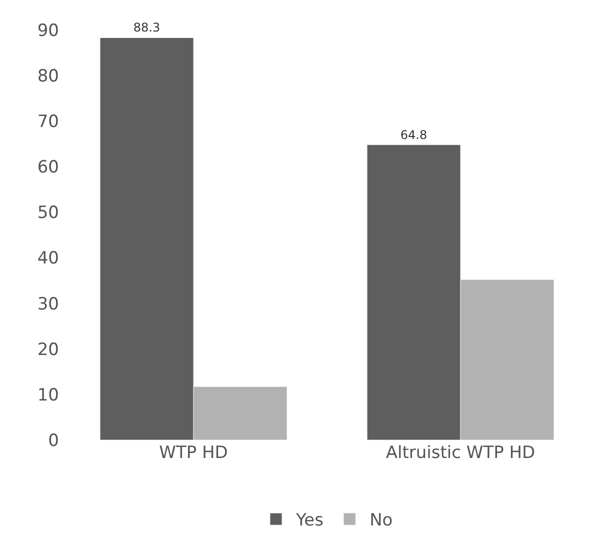  I want to click on y-tick-label: 80, so click(48, 76).